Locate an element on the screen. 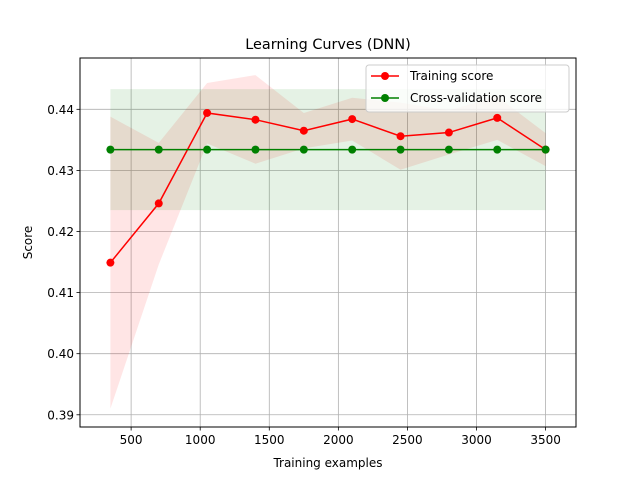 The height and width of the screenshot is (480, 640). x-tick-label: 1000 is located at coordinates (200, 440).